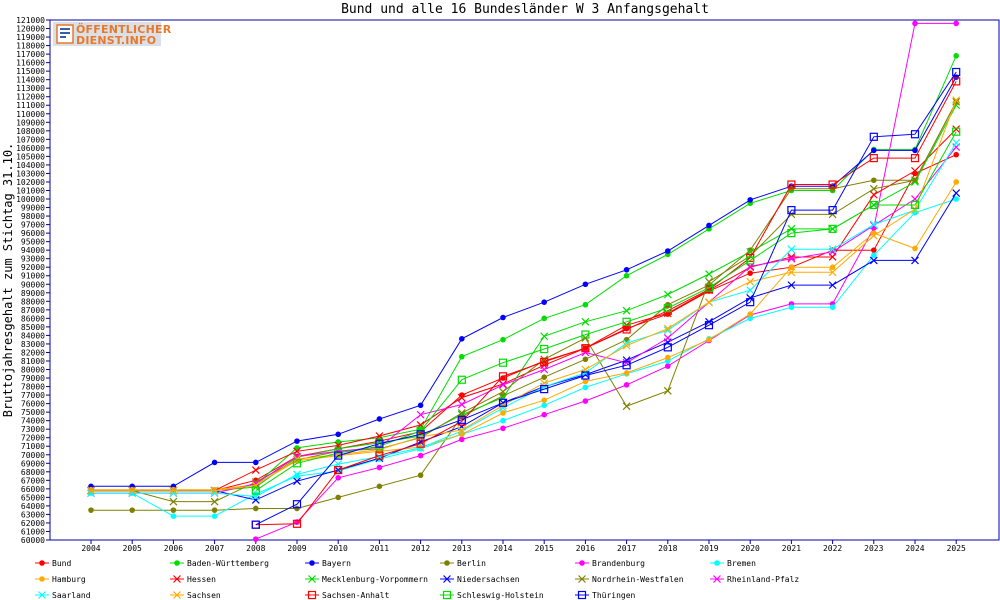 Image resolution: width=1000 pixels, height=600 pixels. Describe the element at coordinates (488, 579) in the screenshot. I see `legend-label: Niedersachsen` at that location.